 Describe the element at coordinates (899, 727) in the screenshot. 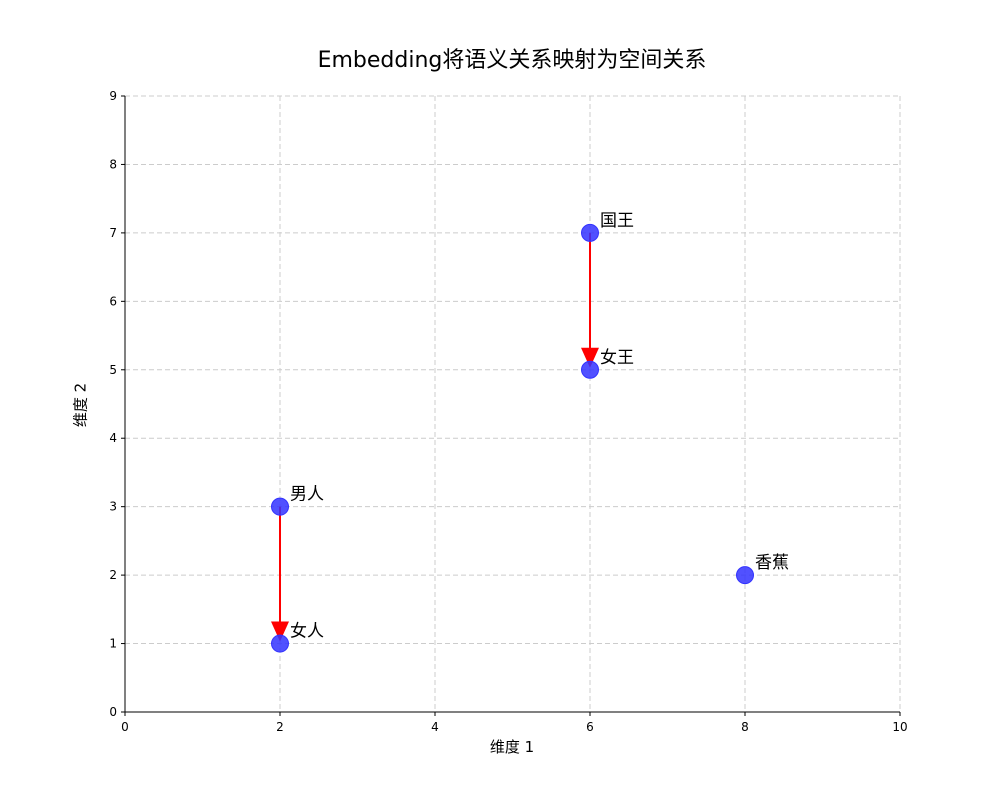

I see `x-tick-label: 10` at that location.